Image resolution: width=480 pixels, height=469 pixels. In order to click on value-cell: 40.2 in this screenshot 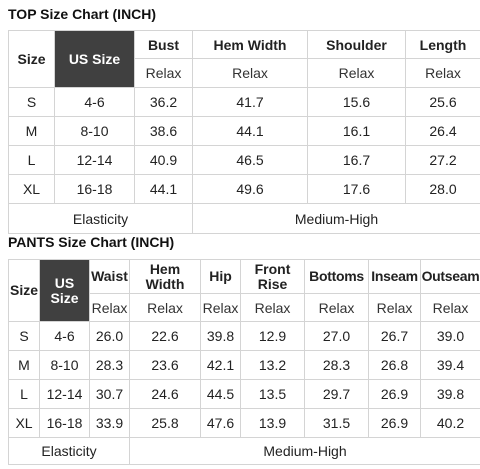, I will do `click(450, 423)`.